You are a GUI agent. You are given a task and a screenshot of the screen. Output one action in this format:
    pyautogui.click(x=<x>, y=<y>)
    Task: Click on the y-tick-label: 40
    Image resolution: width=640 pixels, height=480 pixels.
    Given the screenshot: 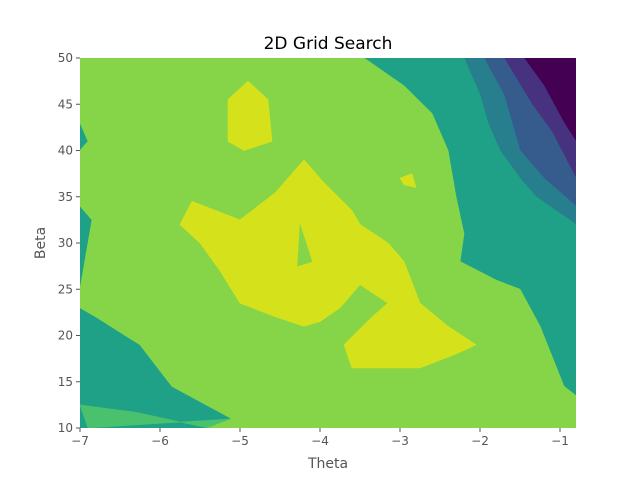 What is the action you would take?
    pyautogui.click(x=65, y=151)
    